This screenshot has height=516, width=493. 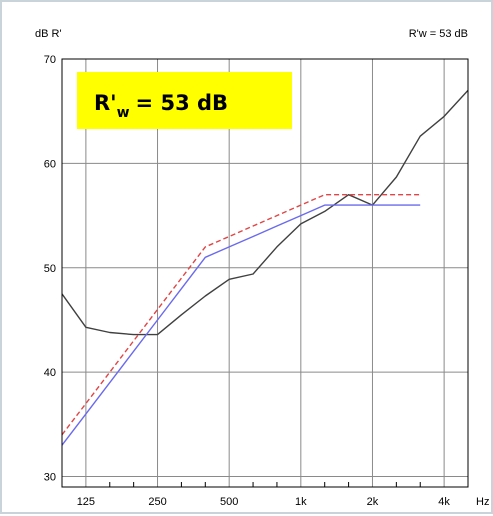 I want to click on badge-value: = 53 dB, so click(x=182, y=103).